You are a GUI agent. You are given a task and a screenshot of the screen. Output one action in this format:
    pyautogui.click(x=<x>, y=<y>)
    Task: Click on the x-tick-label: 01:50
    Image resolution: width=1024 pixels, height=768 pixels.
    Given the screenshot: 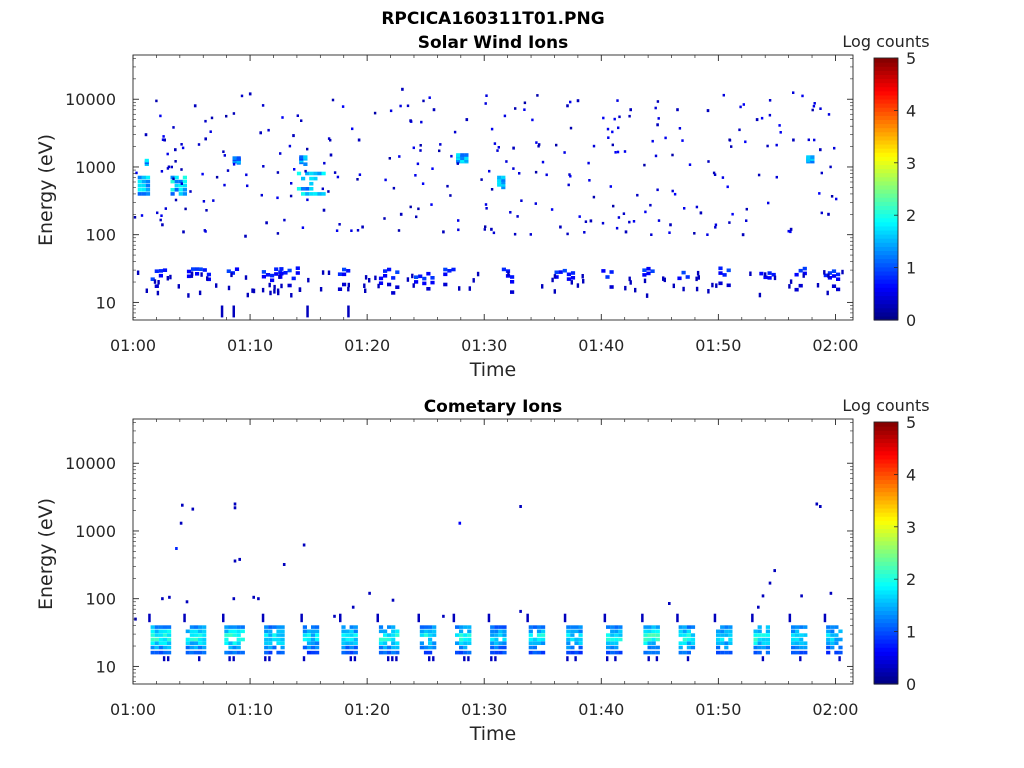 What is the action you would take?
    pyautogui.click(x=718, y=345)
    